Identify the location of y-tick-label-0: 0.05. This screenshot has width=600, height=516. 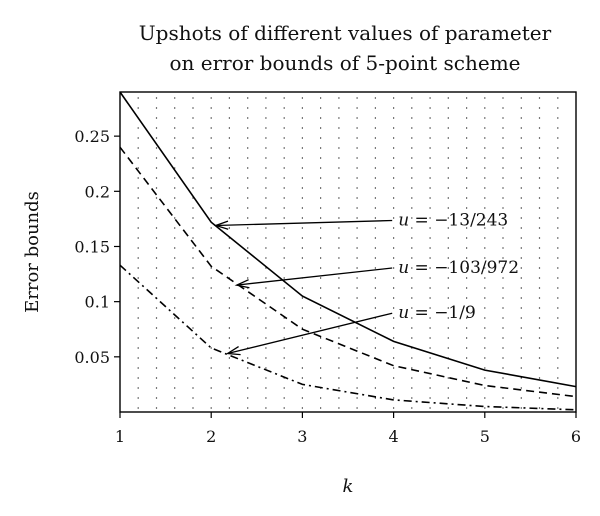
(92, 357).